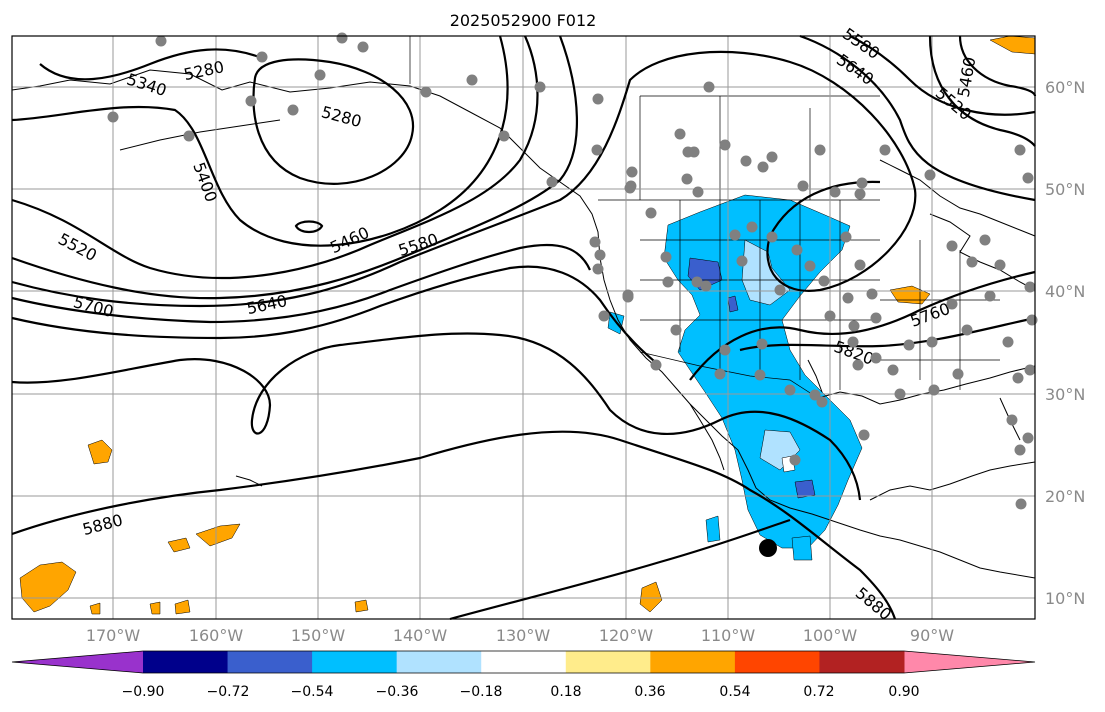 Image resolution: width=1105 pixels, height=712 pixels. Describe the element at coordinates (1065, 598) in the screenshot. I see `lat-label: 10°N` at that location.